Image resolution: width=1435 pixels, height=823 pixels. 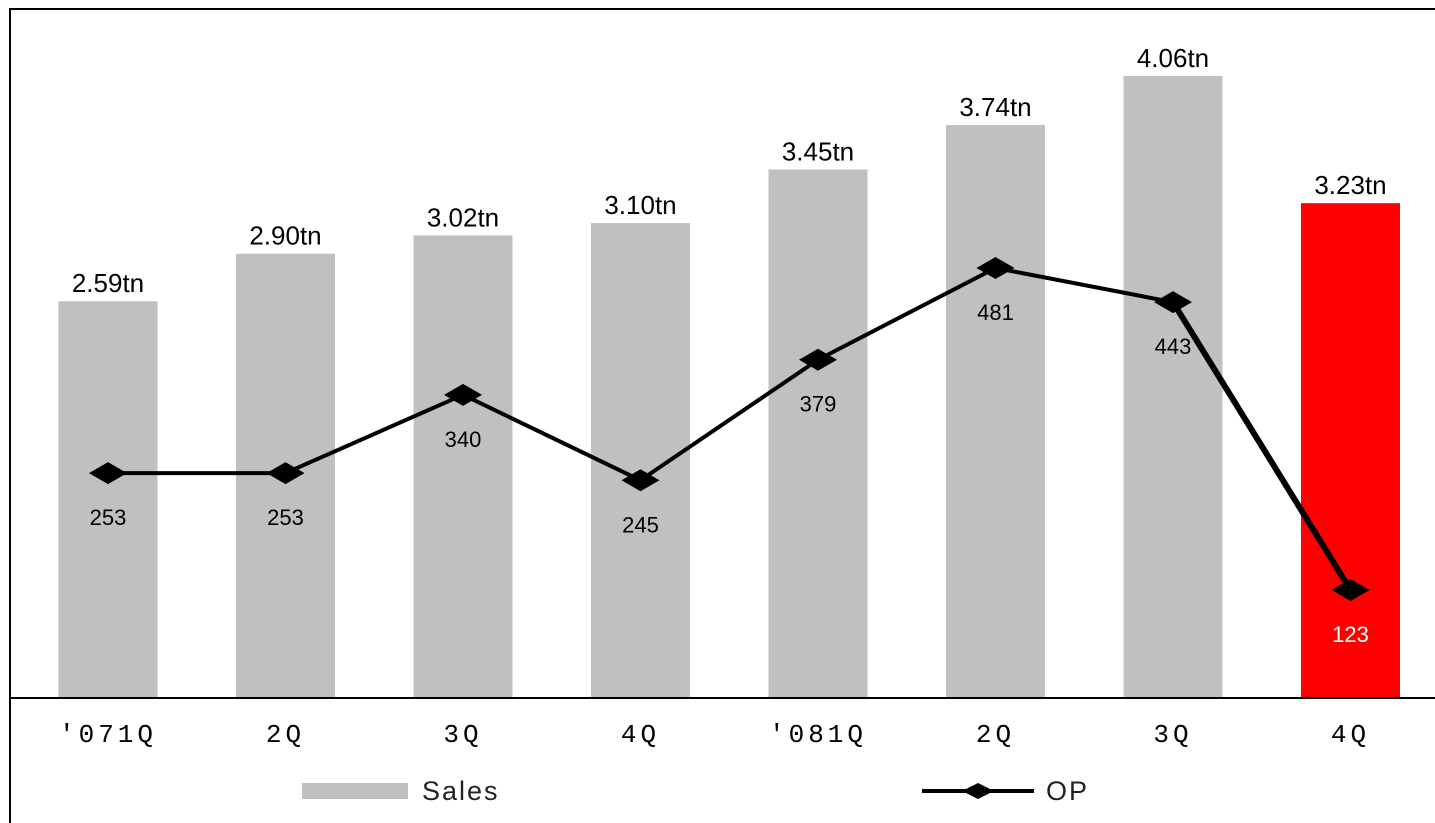 What do you see at coordinates (108, 735) in the screenshot?
I see `x-tick-label: '071Q` at bounding box center [108, 735].